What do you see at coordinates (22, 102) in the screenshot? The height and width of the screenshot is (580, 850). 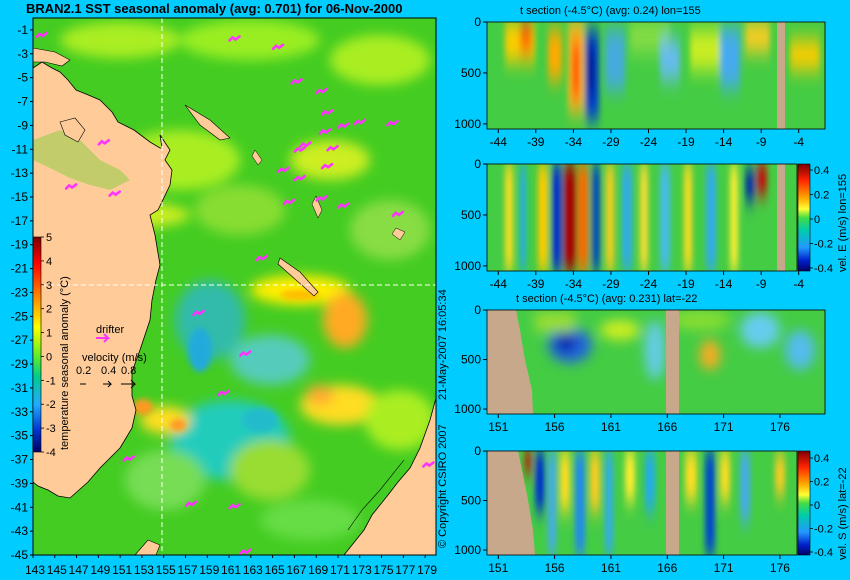 I see `map-y-tick-label: -7` at bounding box center [22, 102].